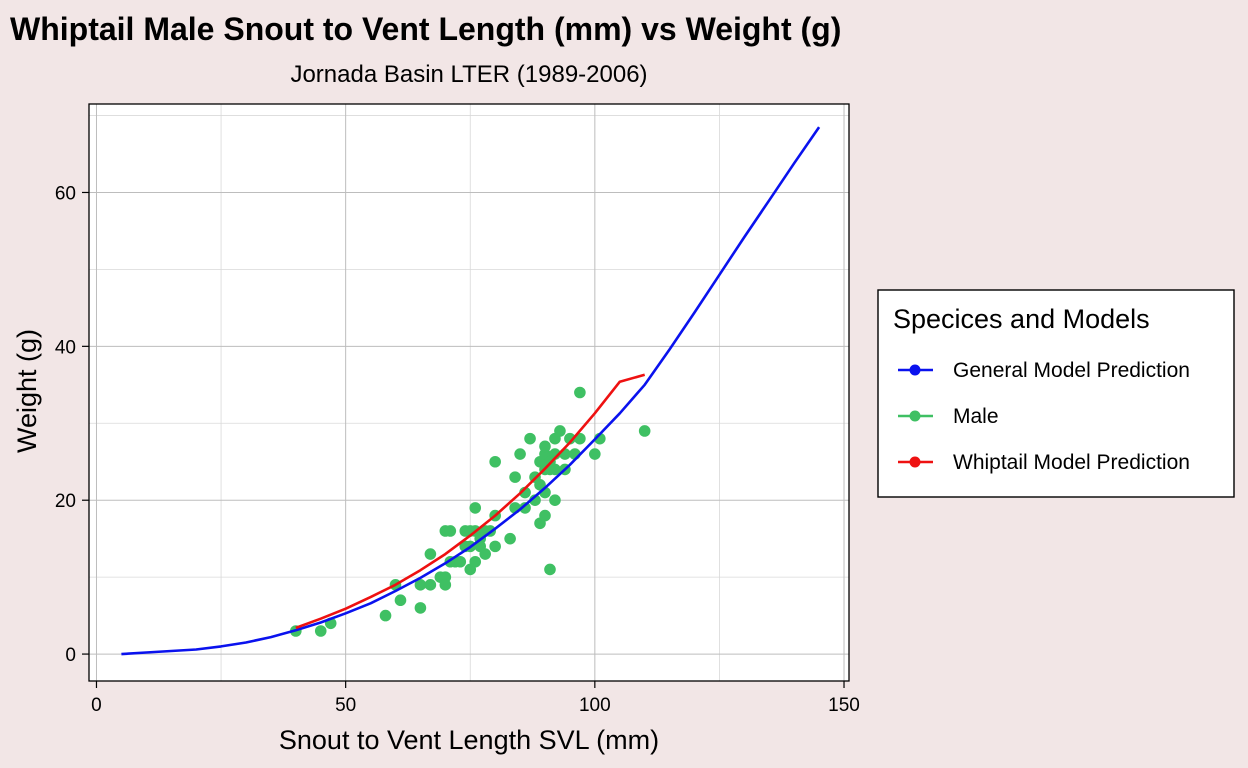 Image resolution: width=1248 pixels, height=768 pixels. What do you see at coordinates (96, 705) in the screenshot?
I see `x-tick-label: 0` at bounding box center [96, 705].